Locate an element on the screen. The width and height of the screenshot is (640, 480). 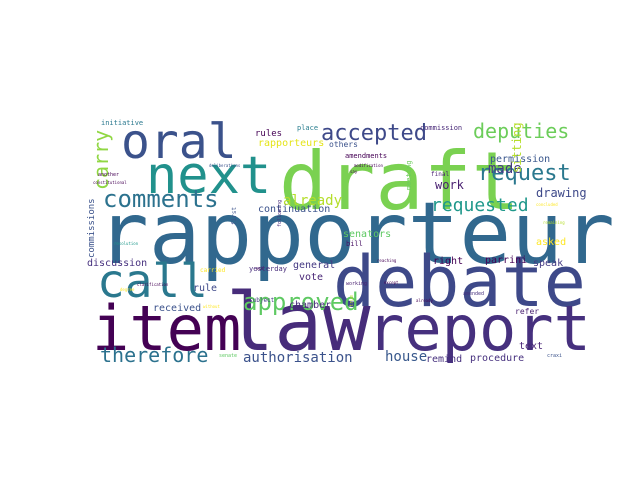
word-initiative: initiative is located at coordinates (122, 123).